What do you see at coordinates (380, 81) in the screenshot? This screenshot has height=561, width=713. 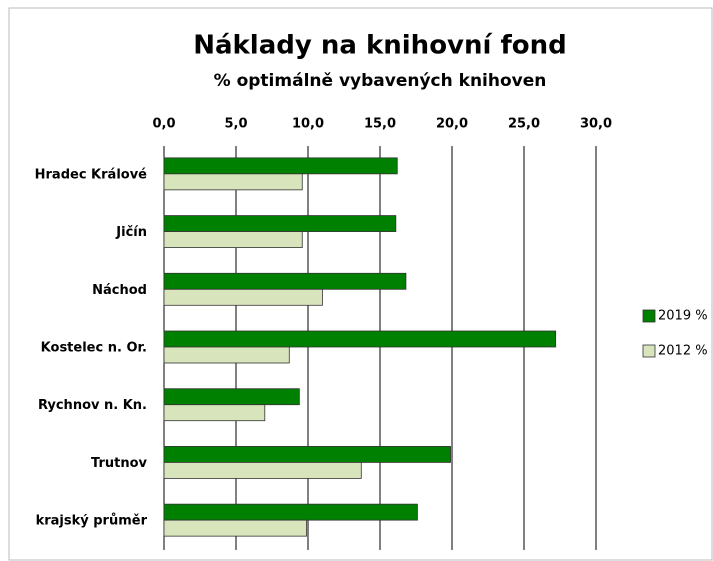 I see `chart-subtitle: % optimálně vybavených knihoven` at bounding box center [380, 81].